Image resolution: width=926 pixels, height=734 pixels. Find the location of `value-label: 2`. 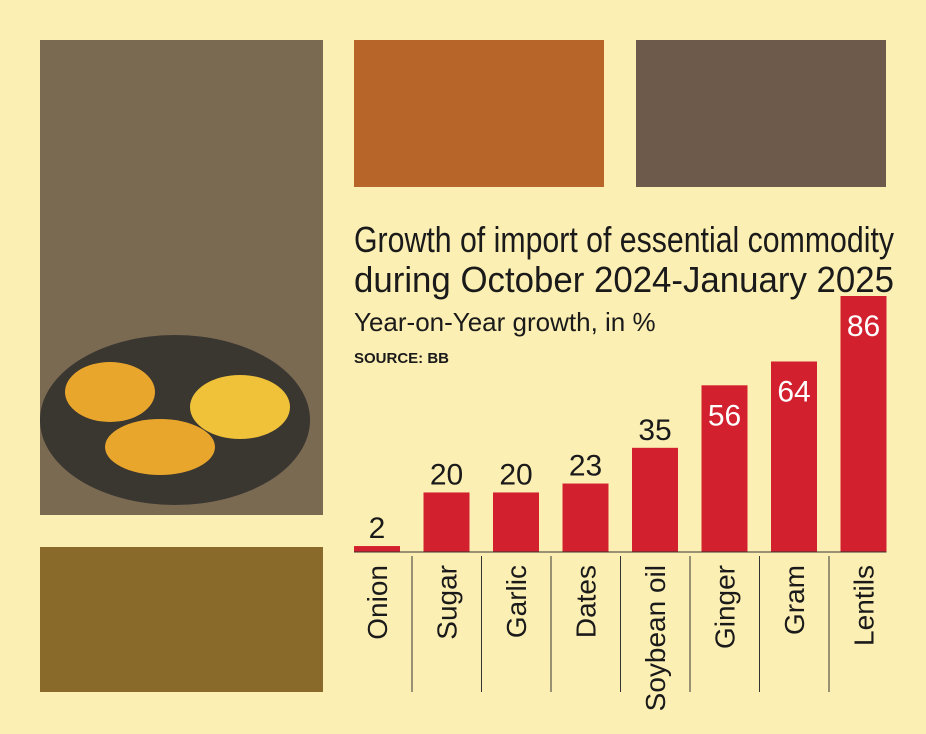

value-label: 2 is located at coordinates (377, 528).